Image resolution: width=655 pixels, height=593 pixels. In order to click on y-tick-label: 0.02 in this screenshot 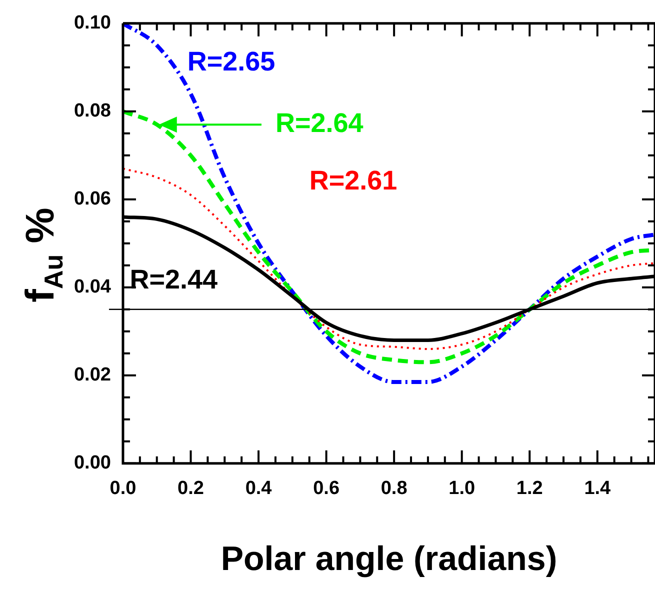, I will do `click(92, 375)`.